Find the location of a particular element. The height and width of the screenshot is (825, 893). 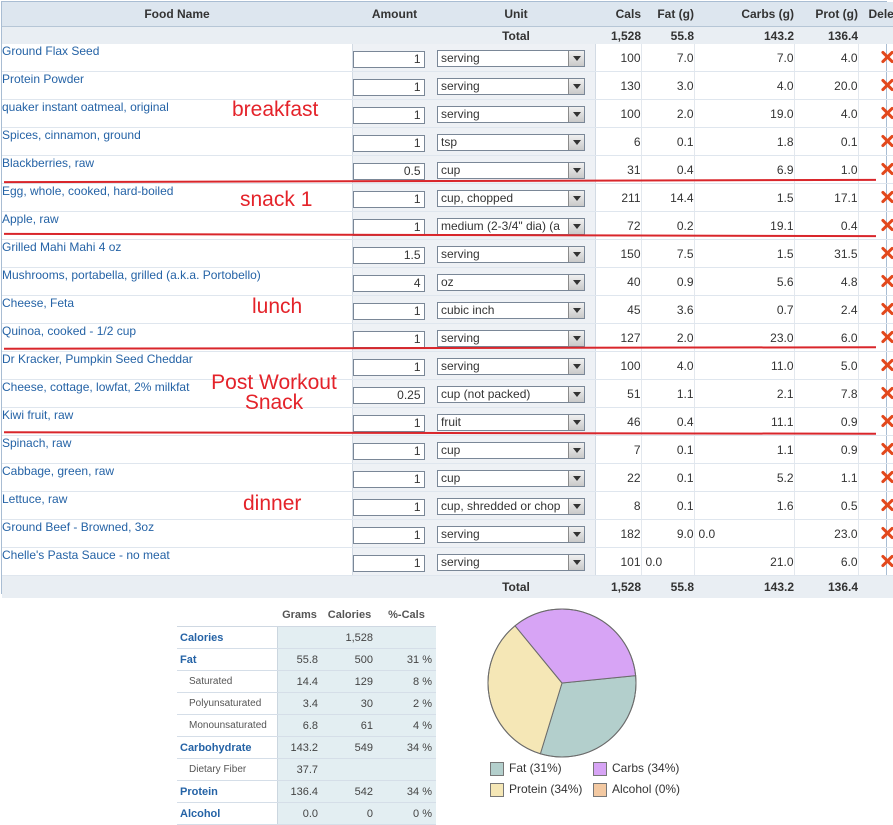

amount-input: 0.5 is located at coordinates (389, 171).